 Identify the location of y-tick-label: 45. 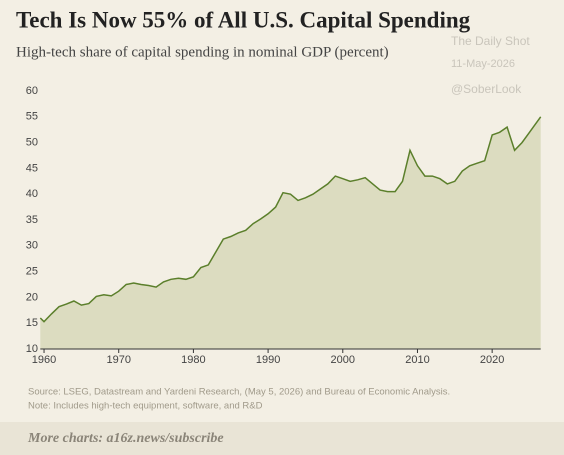
(32, 168).